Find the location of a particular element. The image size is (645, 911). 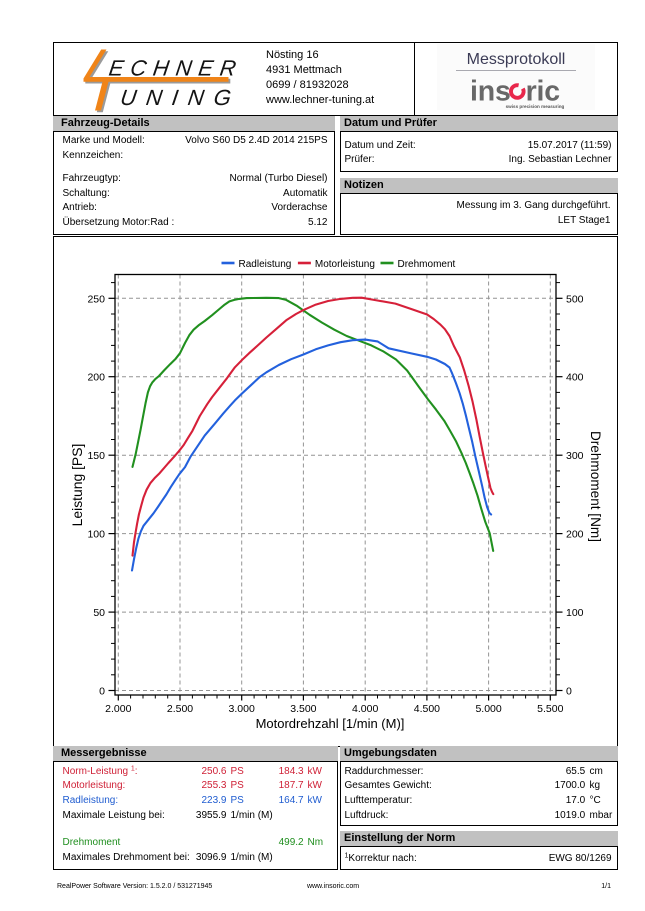

svg-text: Drehmoment is located at coordinates (427, 264).